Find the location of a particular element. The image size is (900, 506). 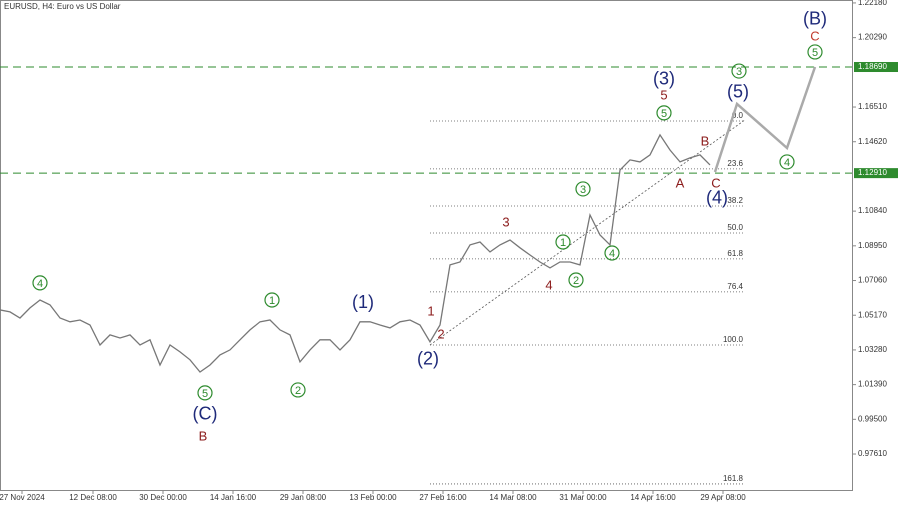

y-tick-label: 1.01390 is located at coordinates (872, 384).